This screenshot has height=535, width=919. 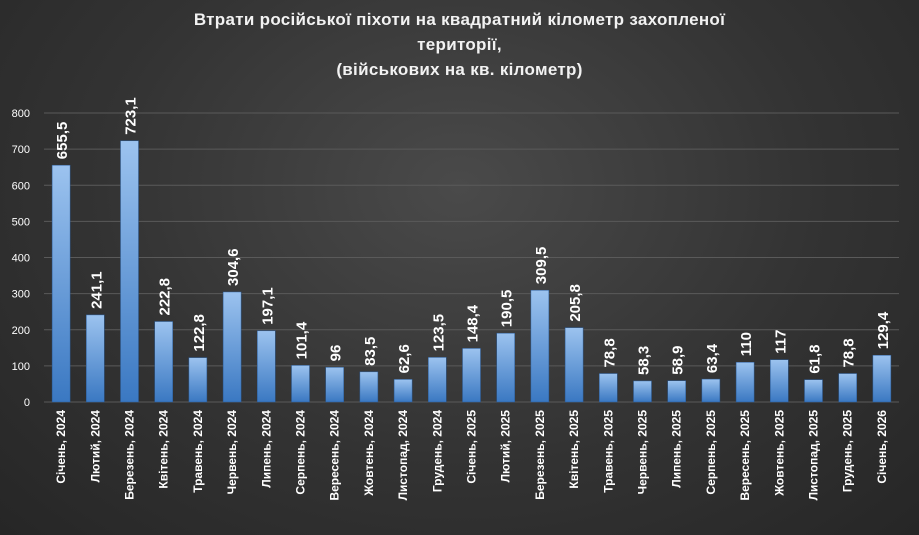 I want to click on value-label: 117, so click(x=780, y=342).